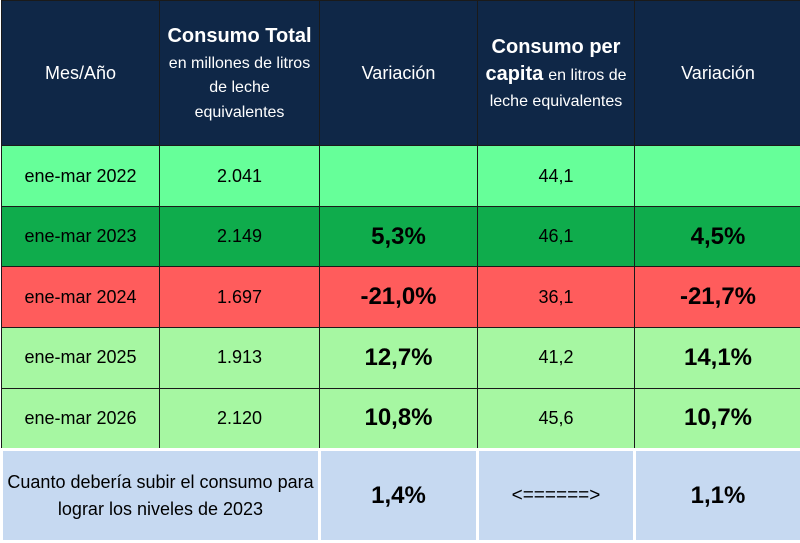 This screenshot has width=800, height=543. I want to click on header-detail: en litros de leche equivalentes, so click(558, 88).